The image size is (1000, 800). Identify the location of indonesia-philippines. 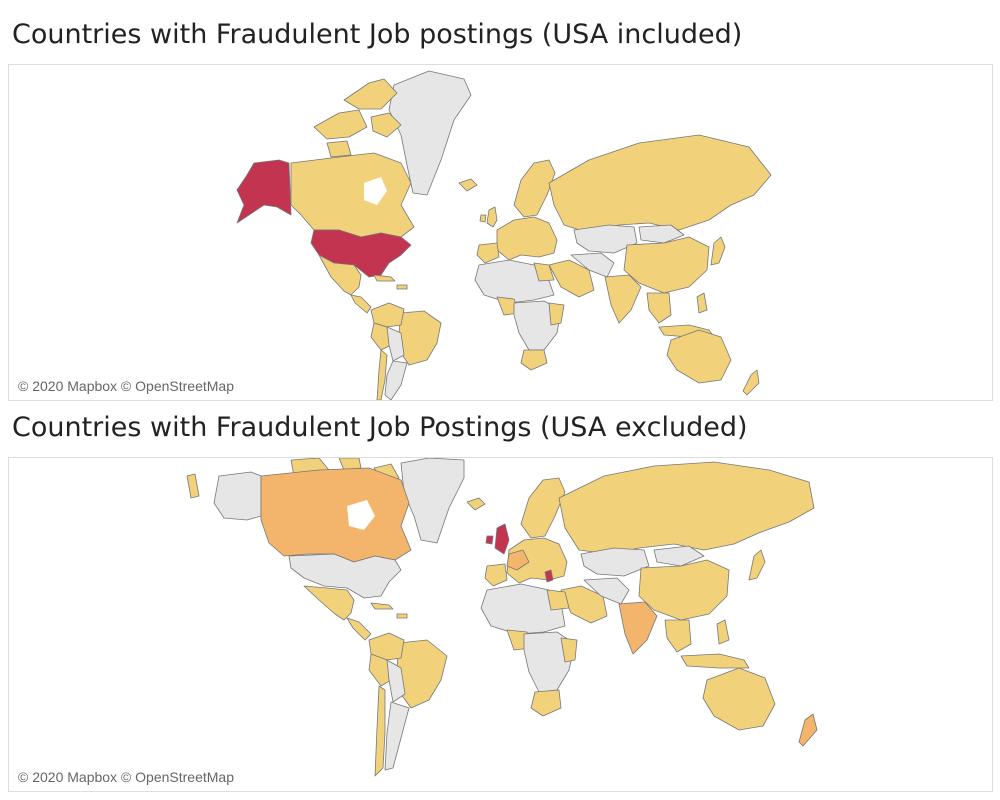
(715, 644).